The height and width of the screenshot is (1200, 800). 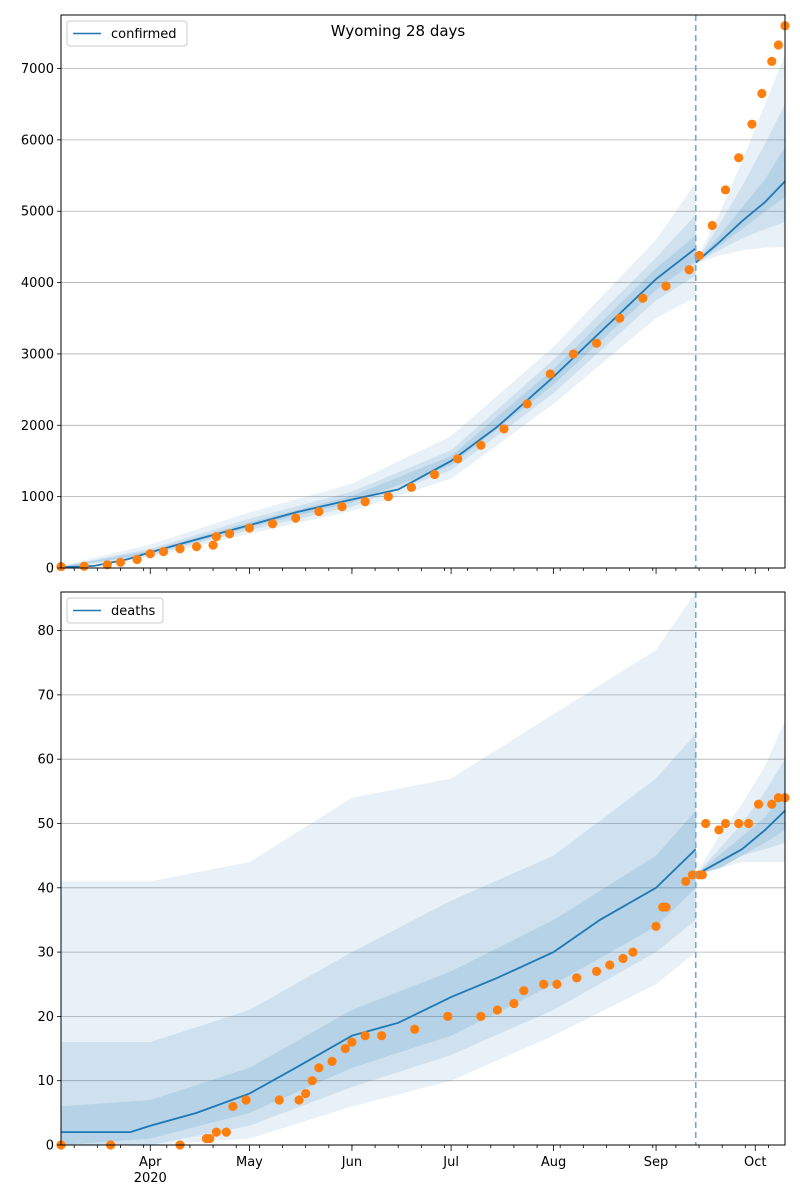 I want to click on x-tick-label: Jun, so click(x=351, y=1162).